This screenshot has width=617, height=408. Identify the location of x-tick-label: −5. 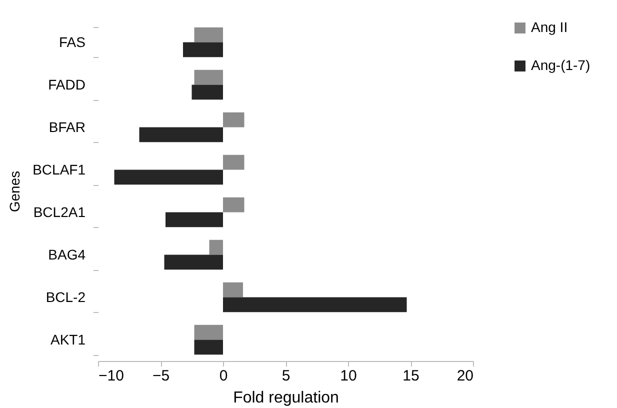
(161, 376).